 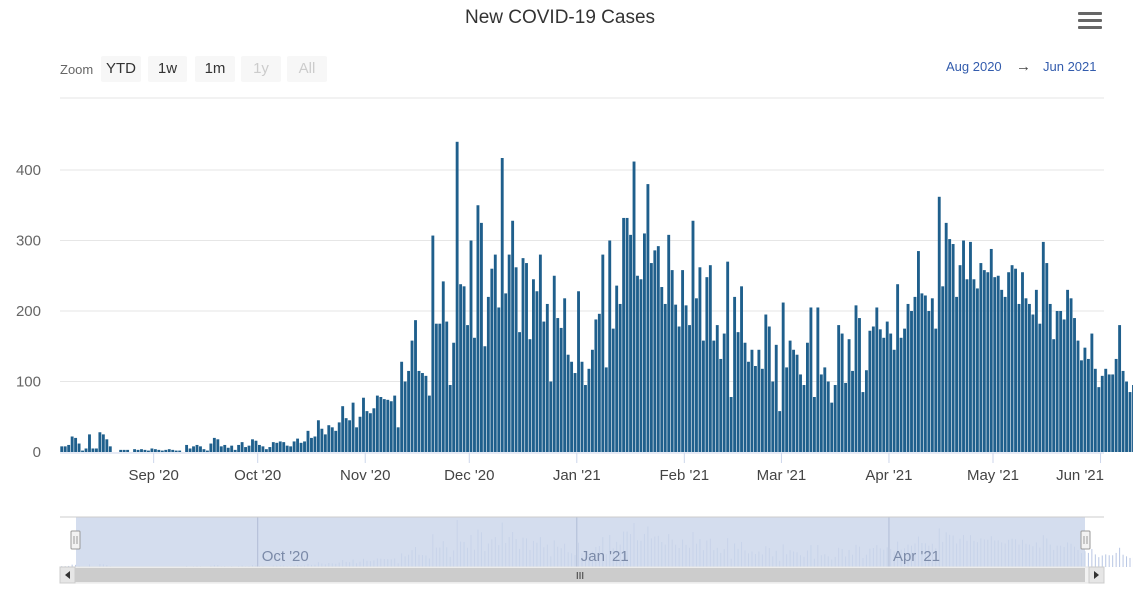 I want to click on scrollbar: III, so click(x=582, y=575).